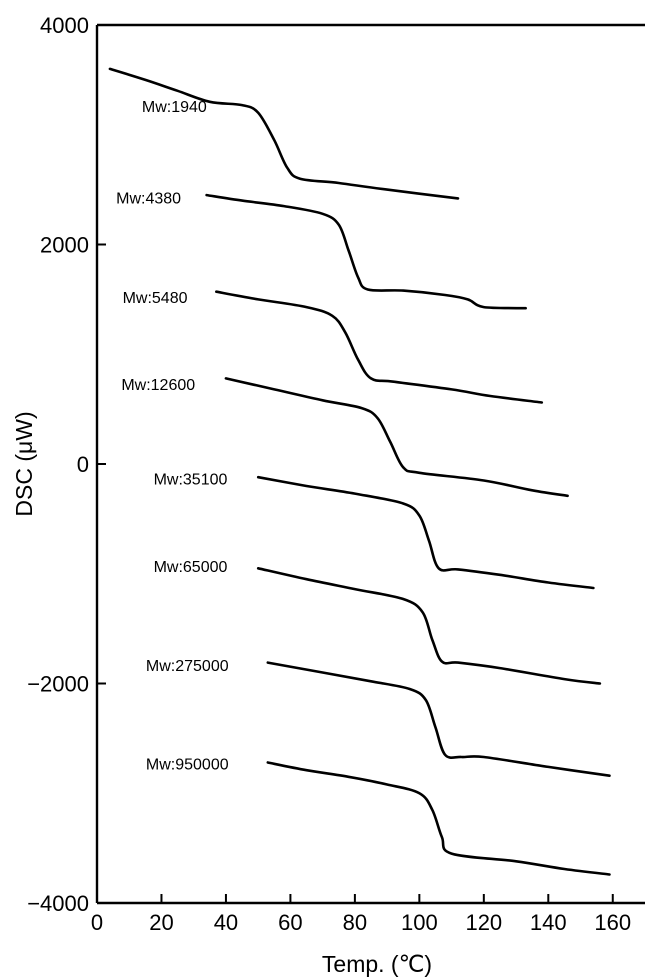 This screenshot has width=647, height=980. Describe the element at coordinates (612, 922) in the screenshot. I see `x-tick-label: 160` at that location.